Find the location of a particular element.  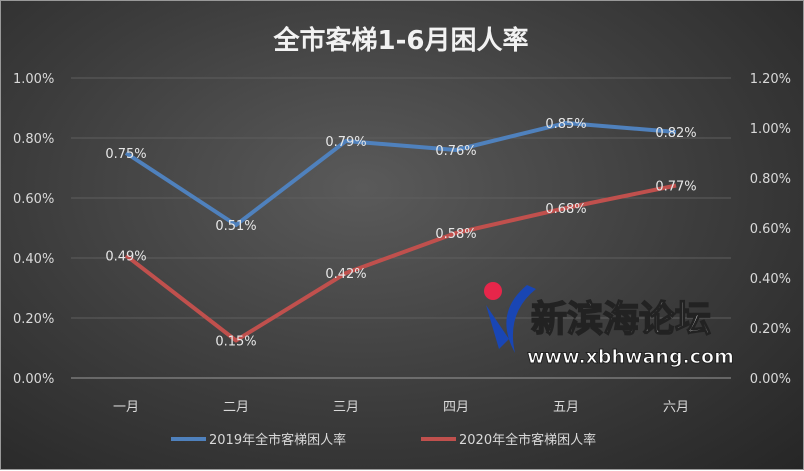

x-tick: 五月 is located at coordinates (566, 407).